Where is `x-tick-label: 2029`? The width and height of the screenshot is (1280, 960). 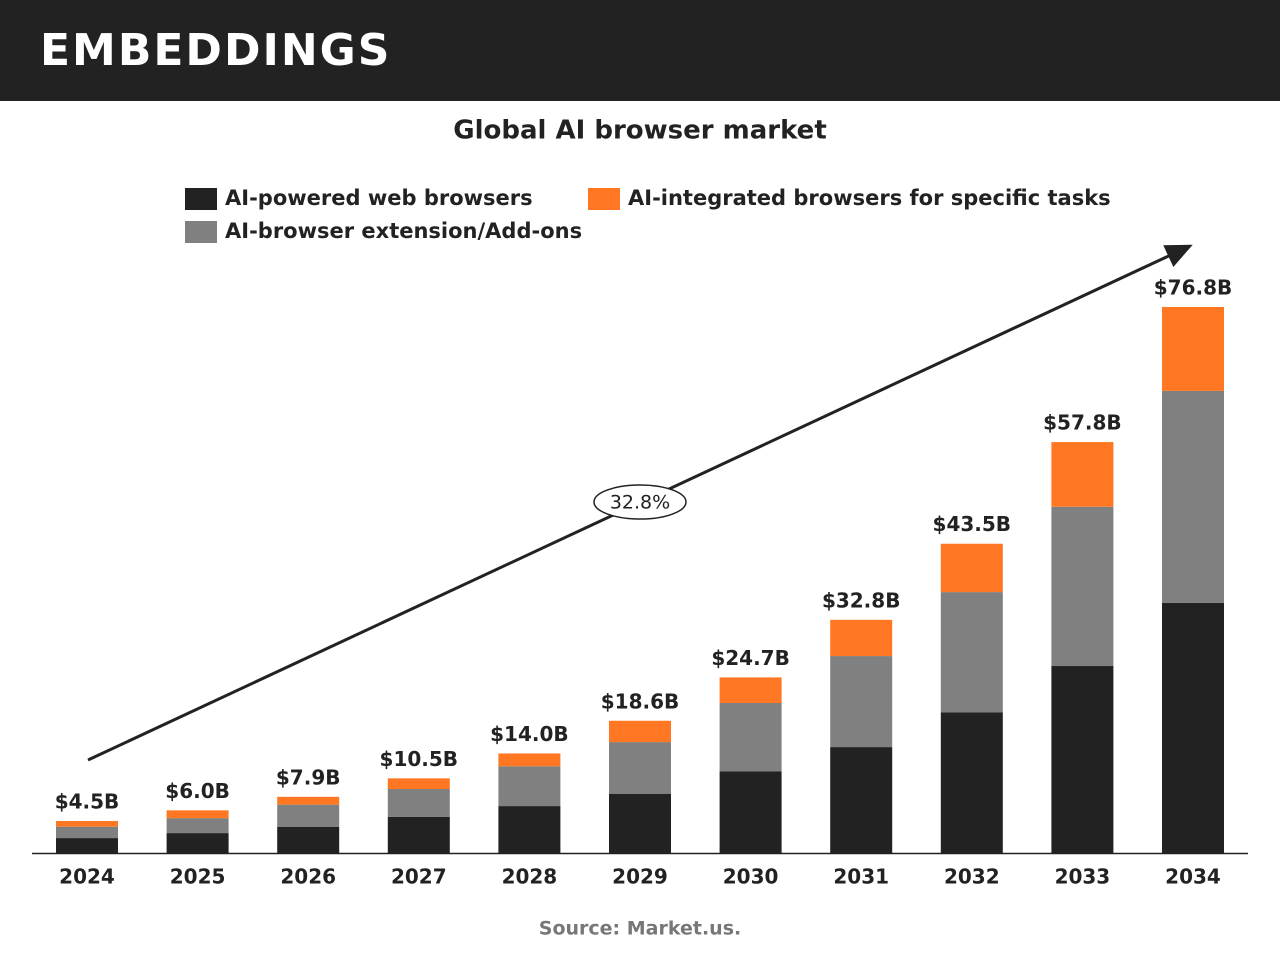
x-tick-label: 2029 is located at coordinates (640, 877).